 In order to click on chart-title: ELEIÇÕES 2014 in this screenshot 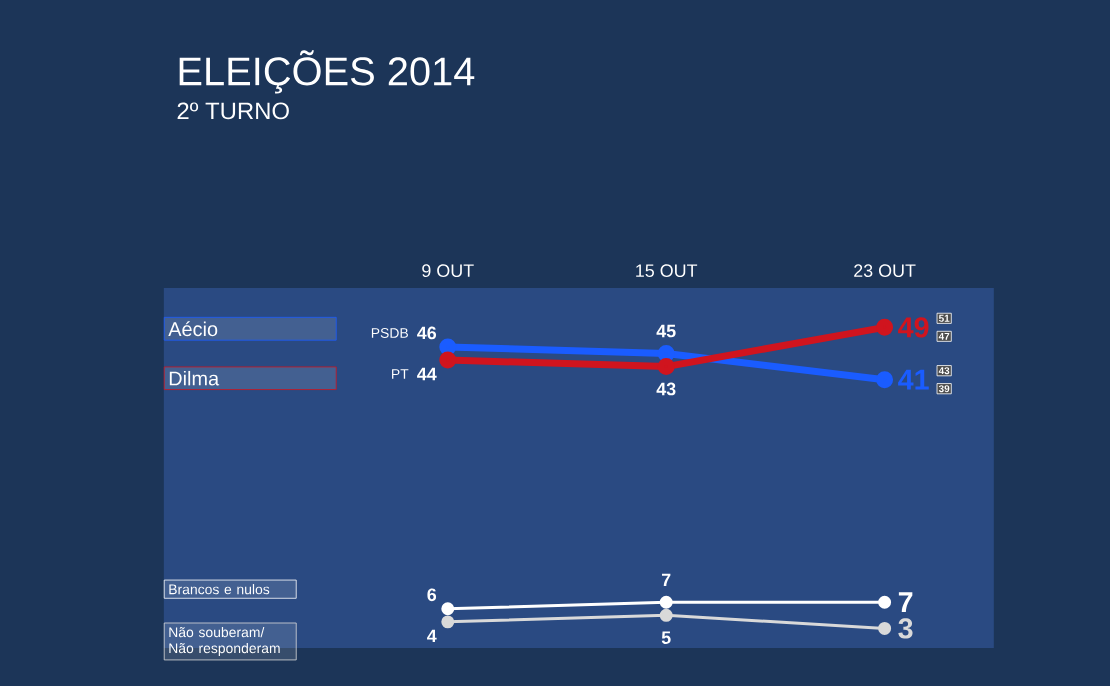, I will do `click(327, 72)`.